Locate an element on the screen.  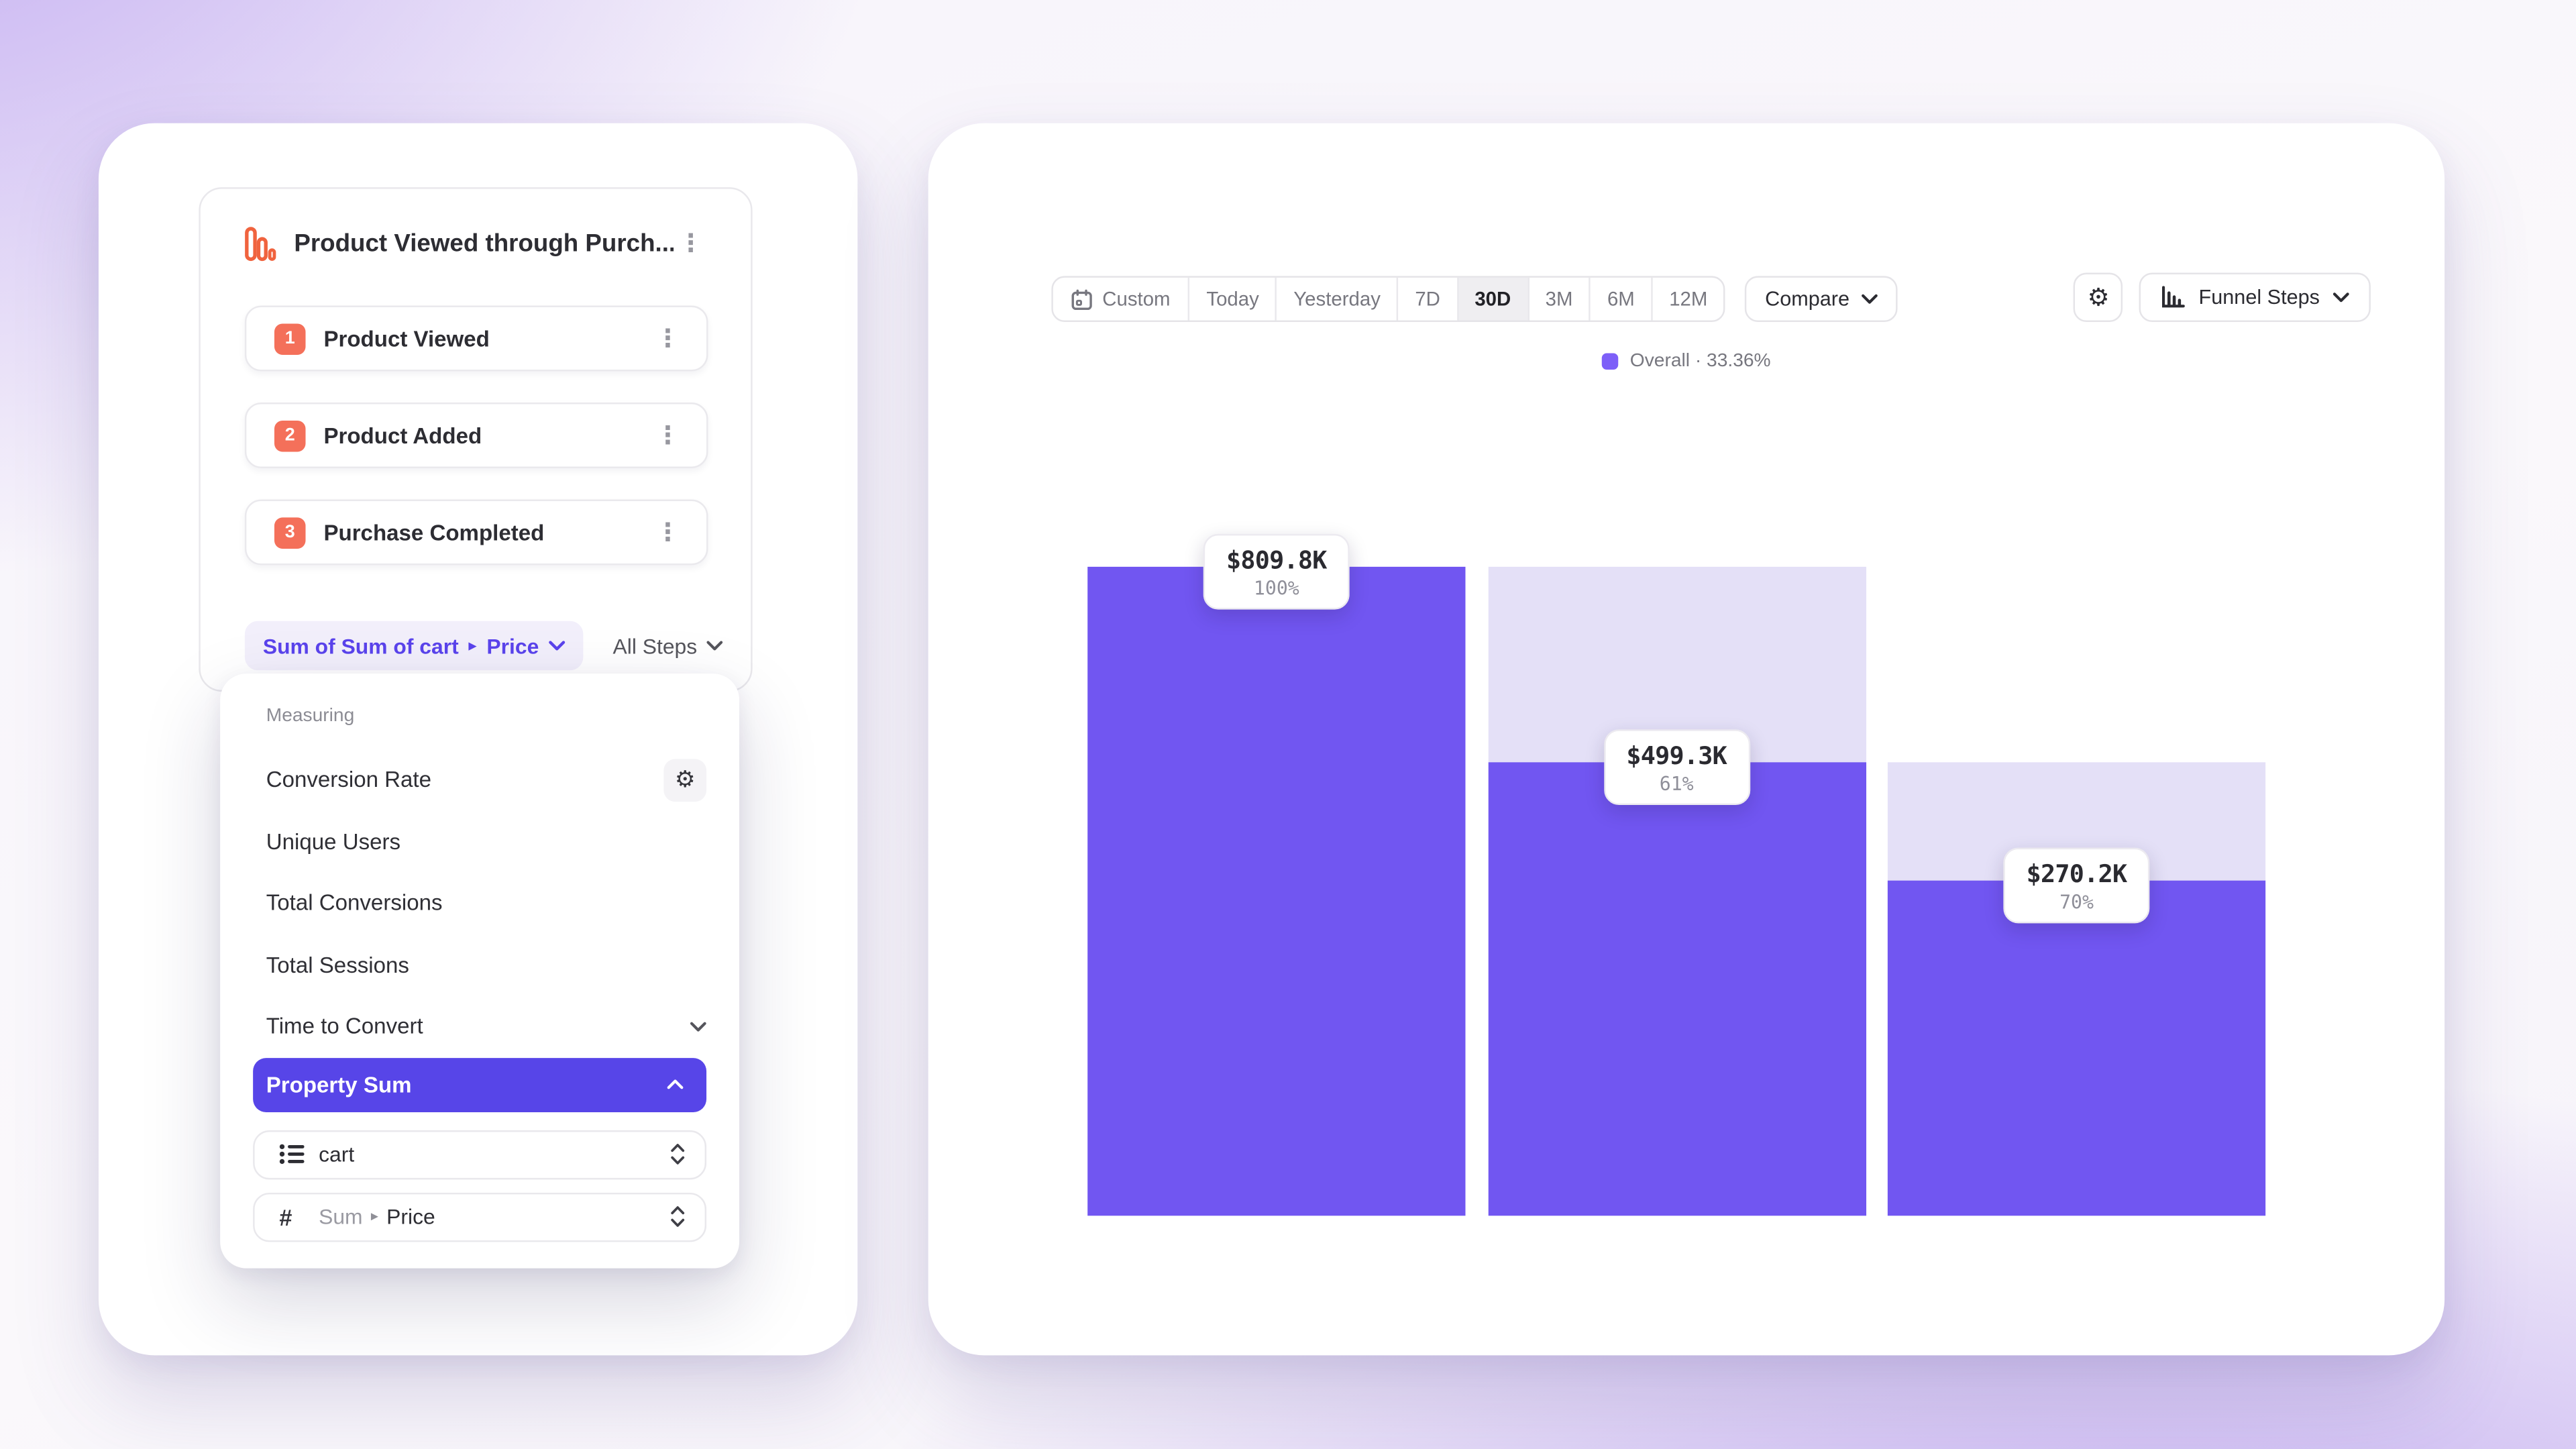
steps-scope-label: All Steps is located at coordinates (655, 645).